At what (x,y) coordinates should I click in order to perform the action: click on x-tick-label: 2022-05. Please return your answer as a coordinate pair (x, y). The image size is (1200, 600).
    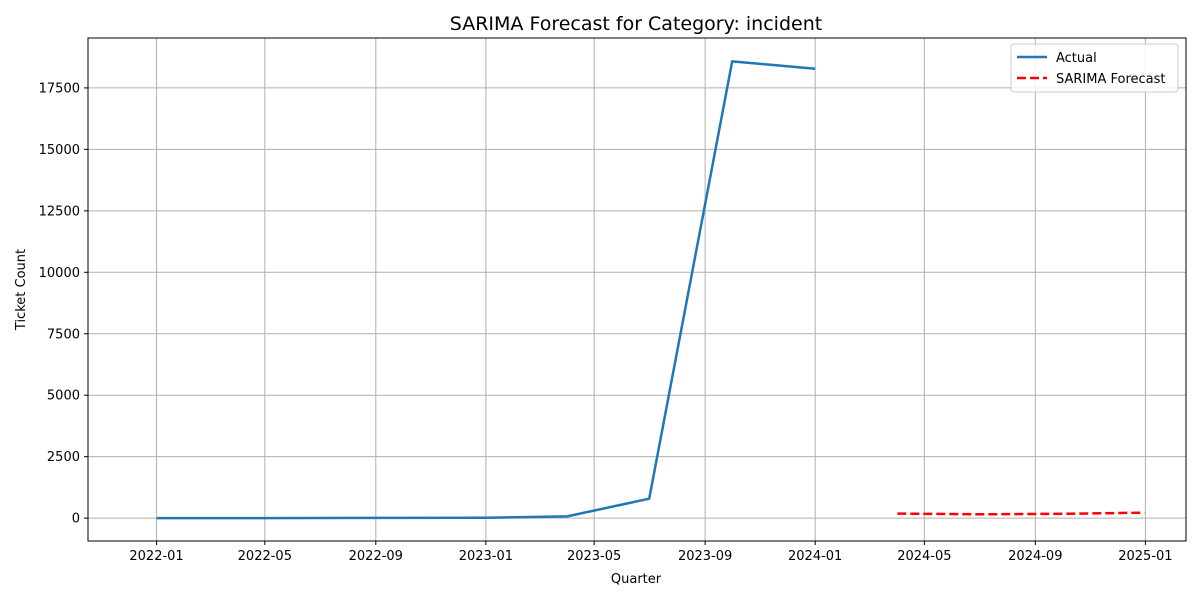
    Looking at the image, I should click on (265, 556).